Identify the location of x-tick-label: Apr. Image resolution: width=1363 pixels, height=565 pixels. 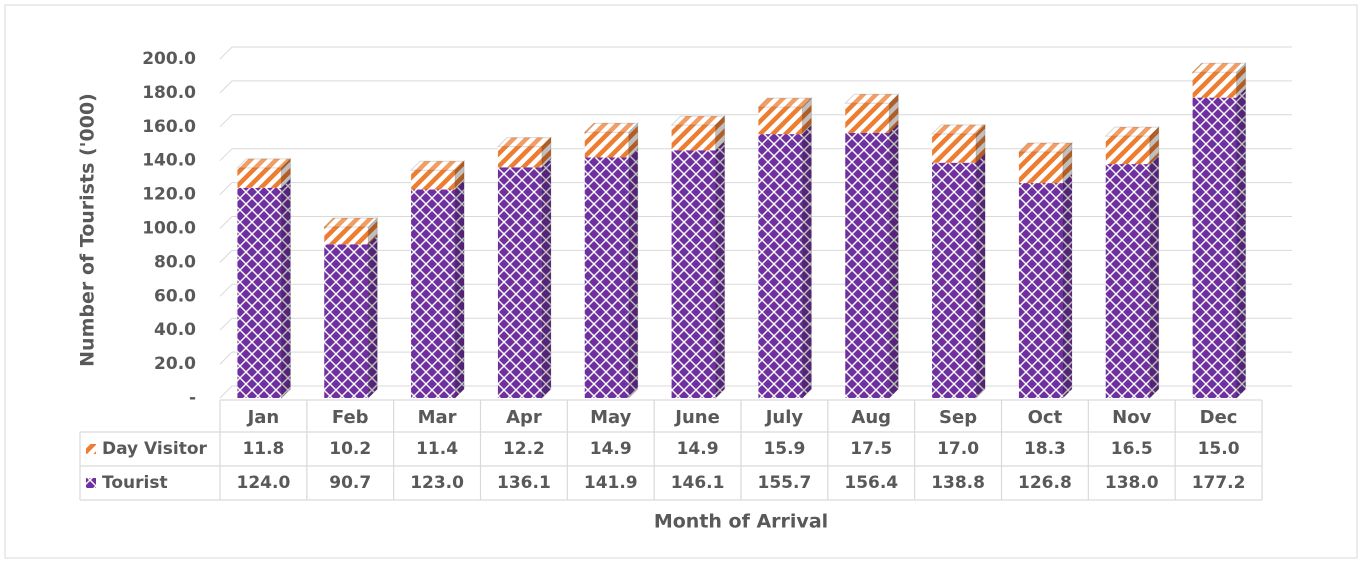
(524, 417).